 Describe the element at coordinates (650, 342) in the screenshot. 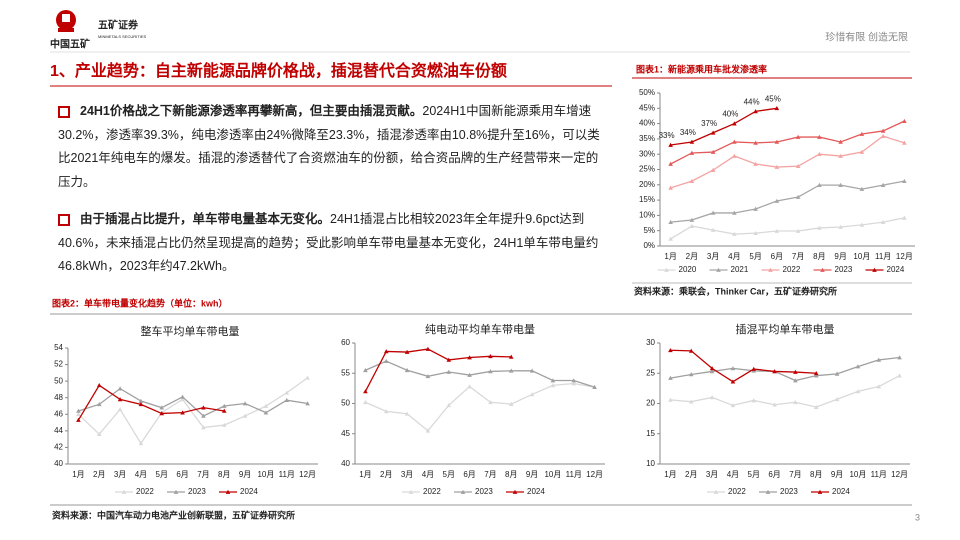

I see `y-tick-label: 30` at that location.